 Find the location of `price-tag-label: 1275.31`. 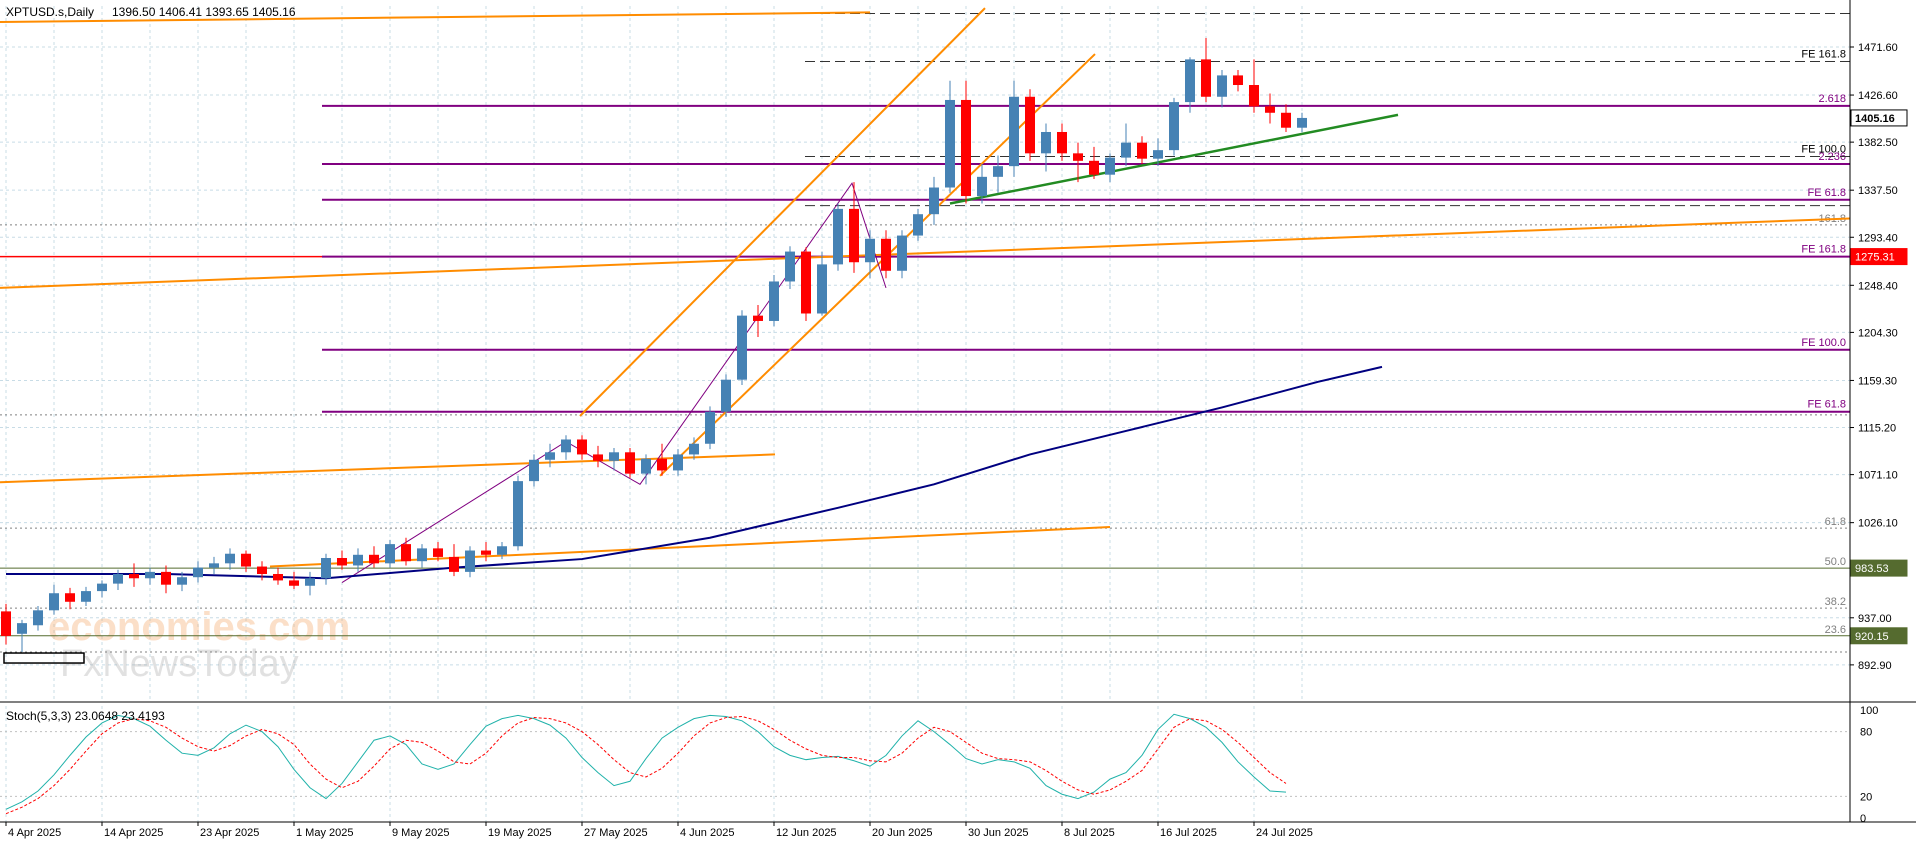

price-tag-label: 1275.31 is located at coordinates (1875, 258).